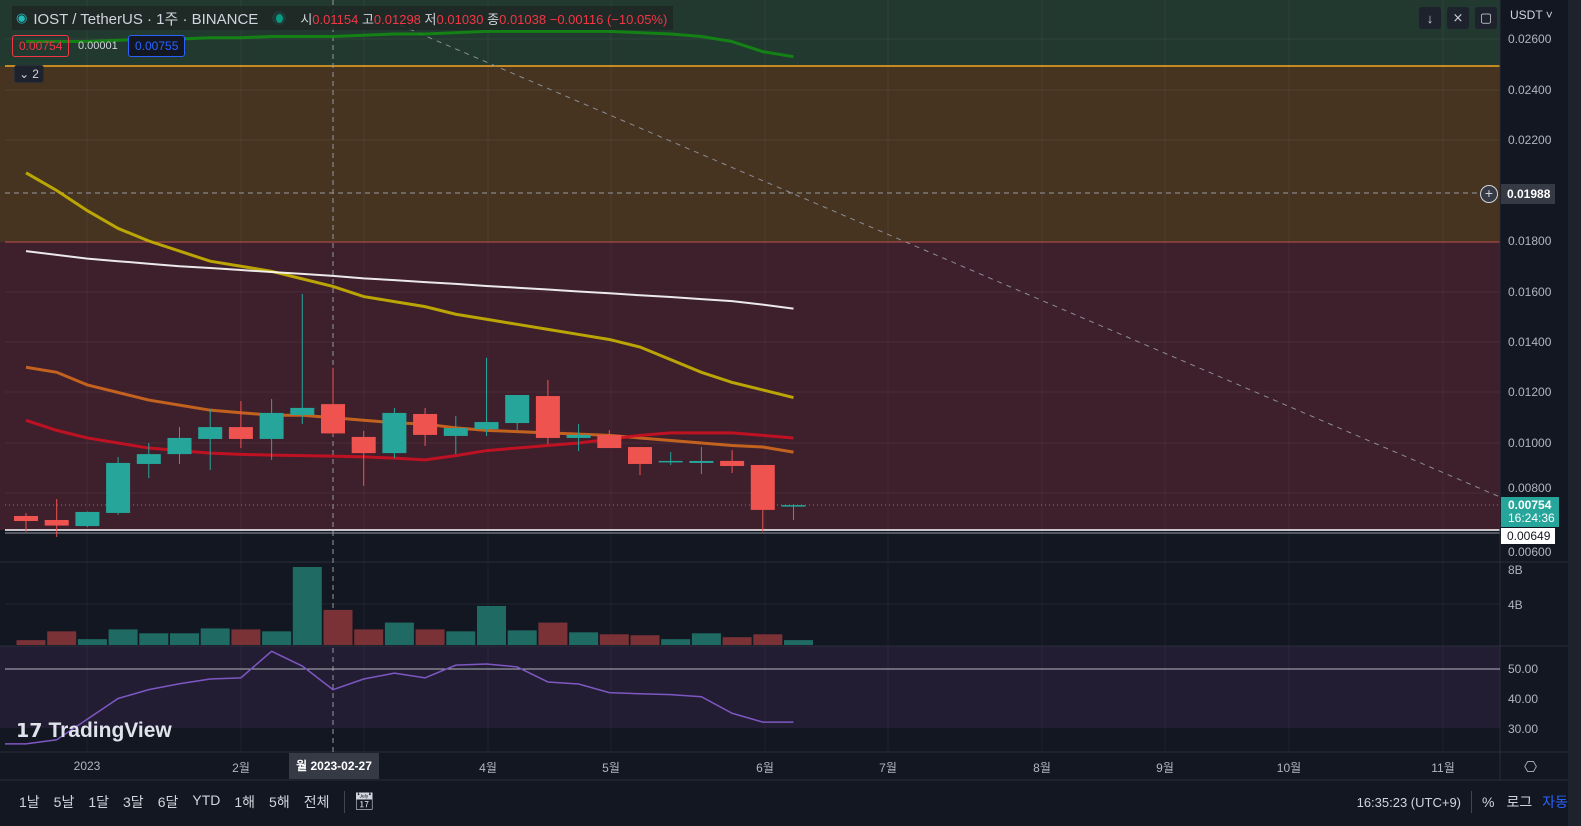 The width and height of the screenshot is (1581, 826). Describe the element at coordinates (157, 46) in the screenshot. I see `buy-price-button: 0.00755` at that location.